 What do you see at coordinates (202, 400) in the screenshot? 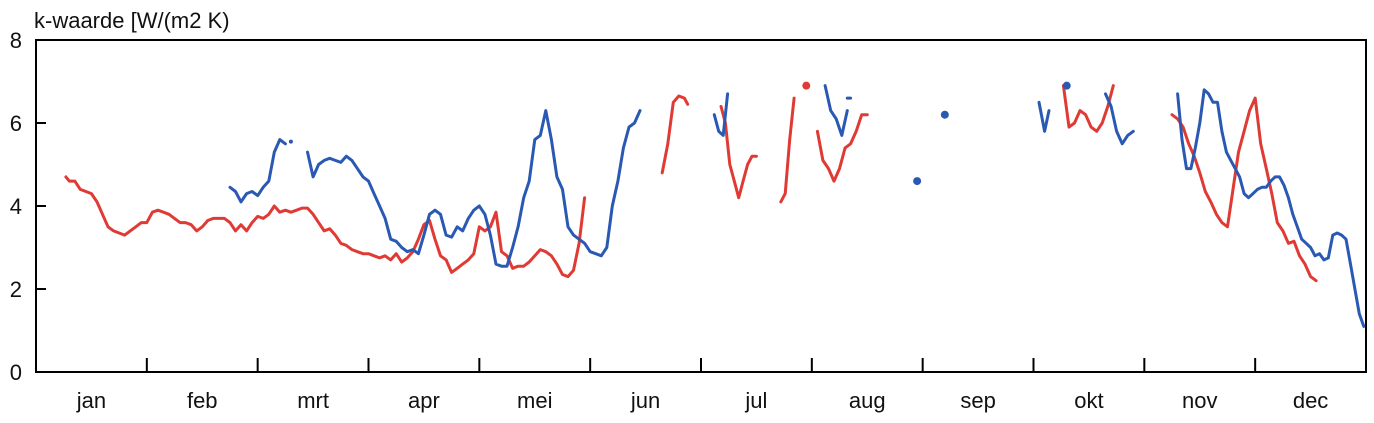
I see `x-tick-label: feb` at bounding box center [202, 400].